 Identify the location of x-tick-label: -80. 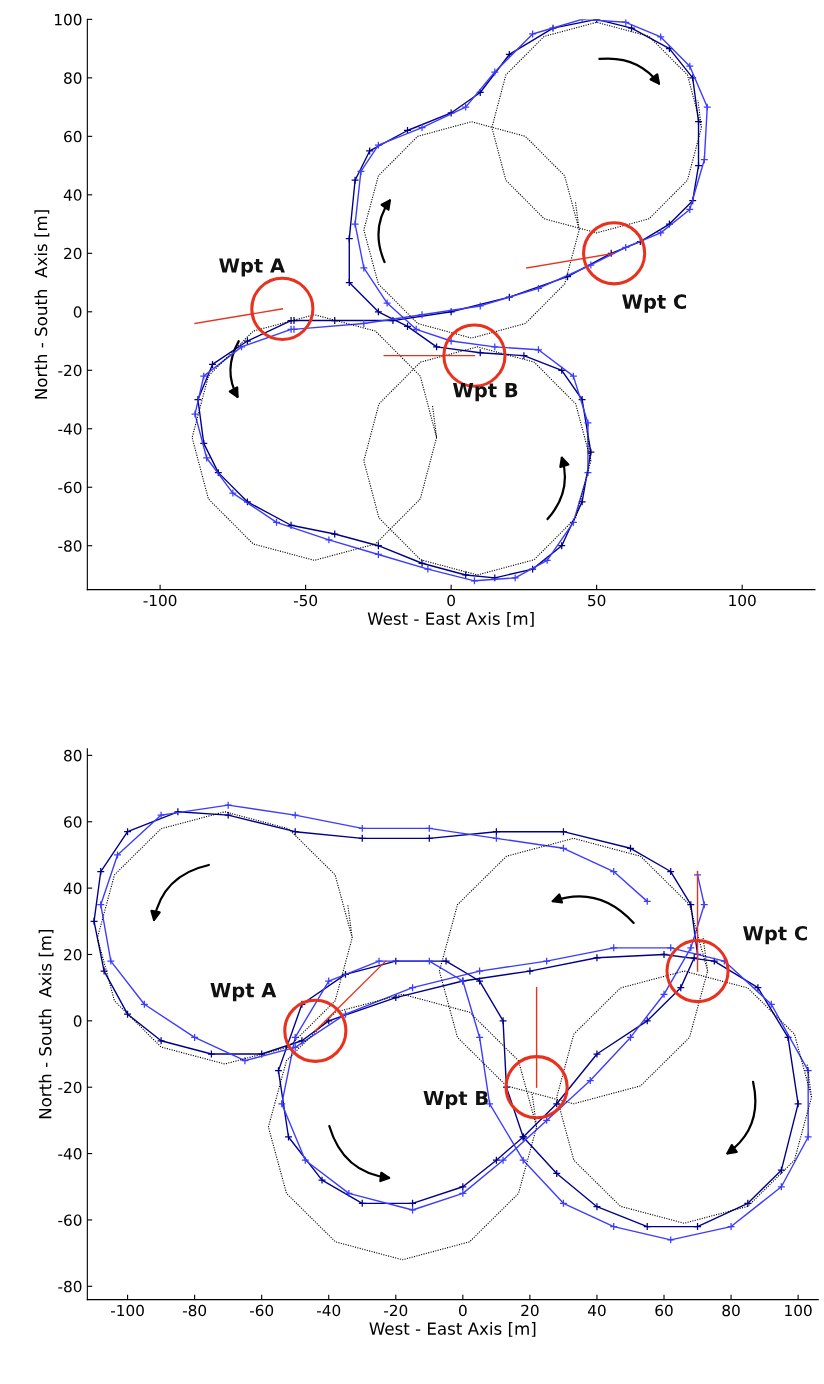
(194, 1310).